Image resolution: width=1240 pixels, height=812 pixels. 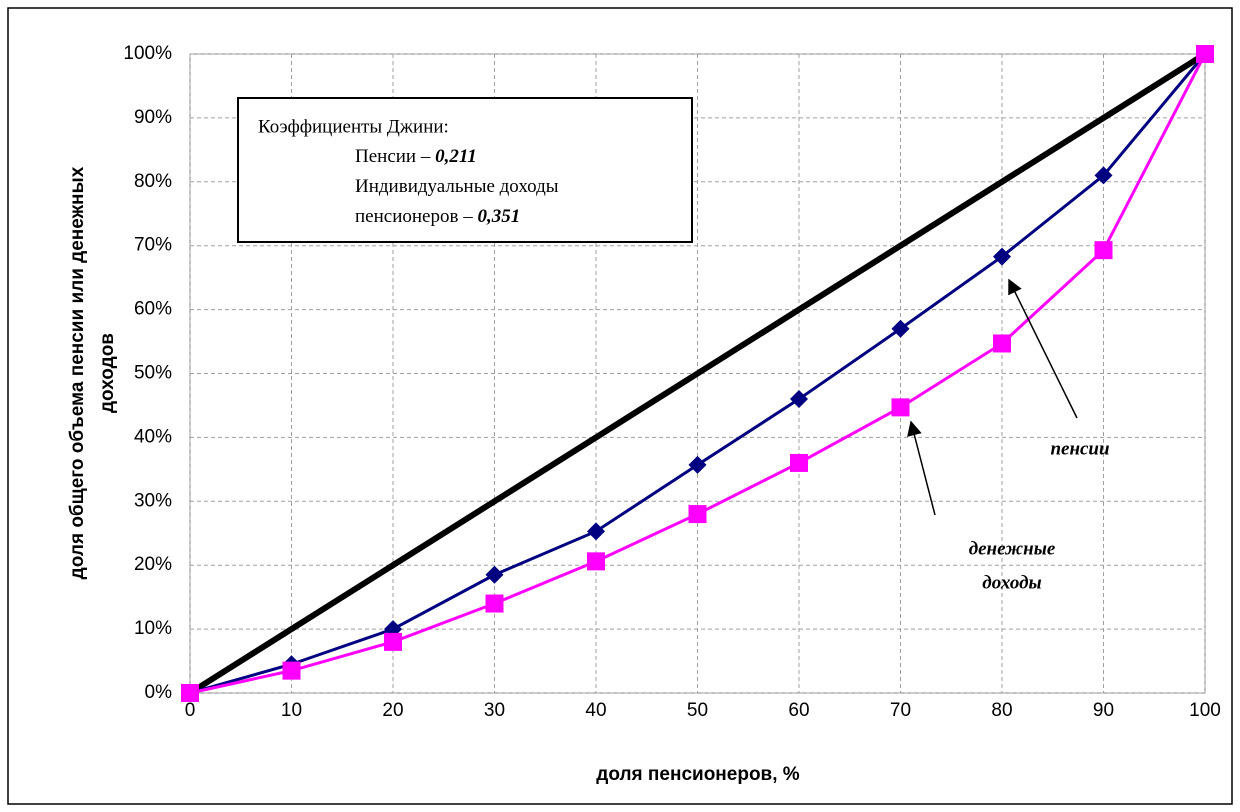 I want to click on y-tick-label: 100%, so click(x=147, y=53).